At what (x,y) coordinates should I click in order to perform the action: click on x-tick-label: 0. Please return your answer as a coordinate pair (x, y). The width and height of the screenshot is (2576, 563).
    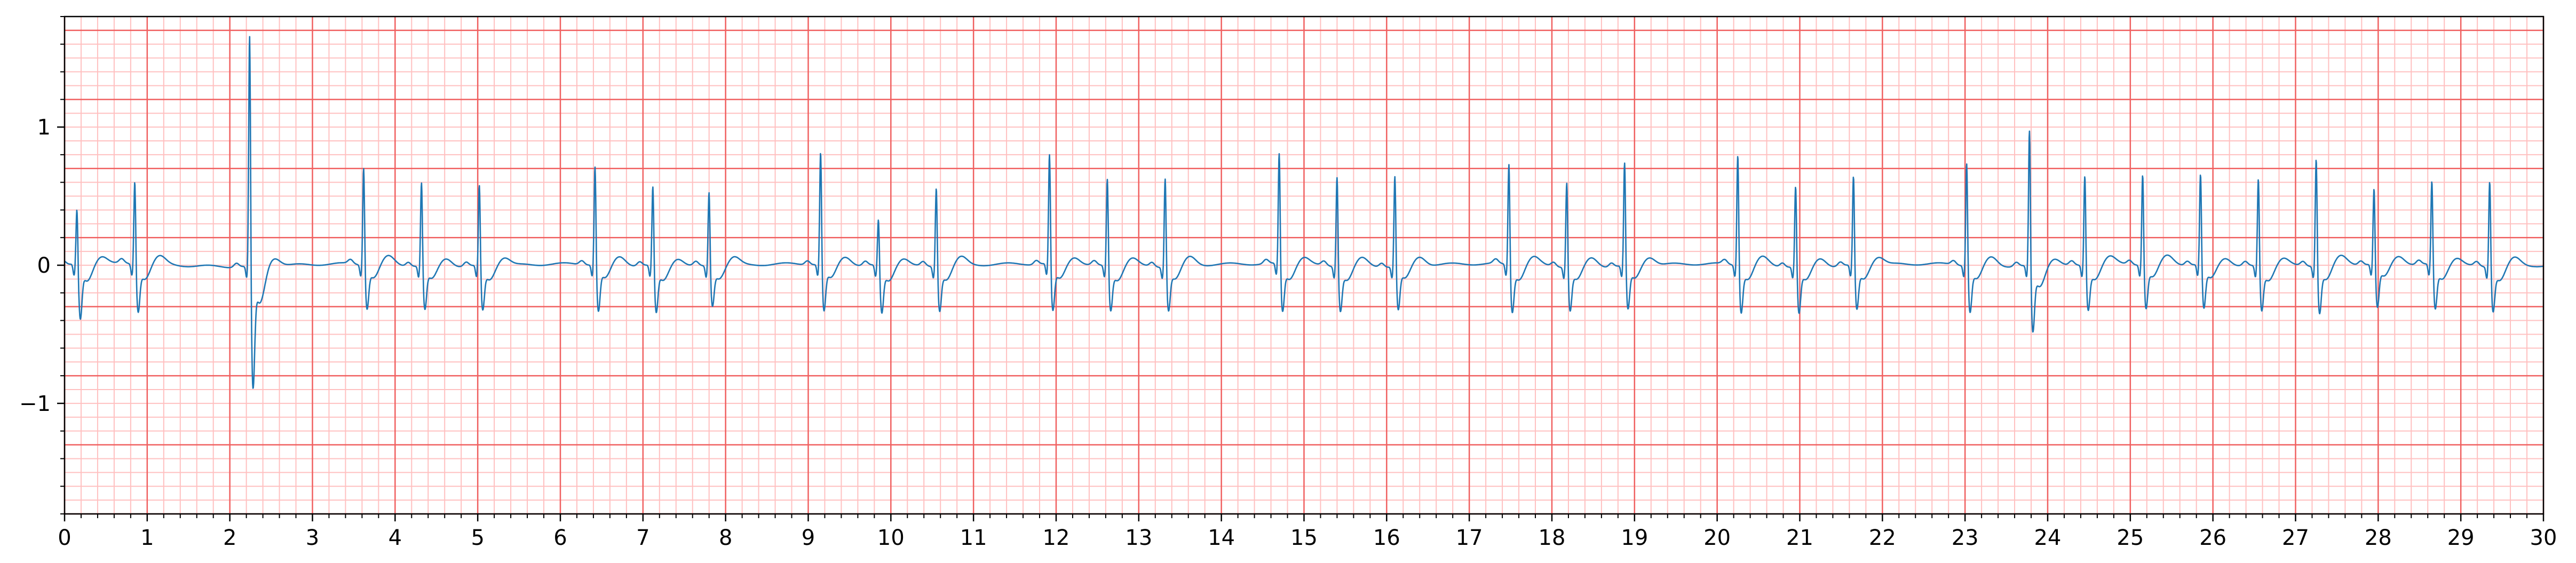
    Looking at the image, I should click on (64, 538).